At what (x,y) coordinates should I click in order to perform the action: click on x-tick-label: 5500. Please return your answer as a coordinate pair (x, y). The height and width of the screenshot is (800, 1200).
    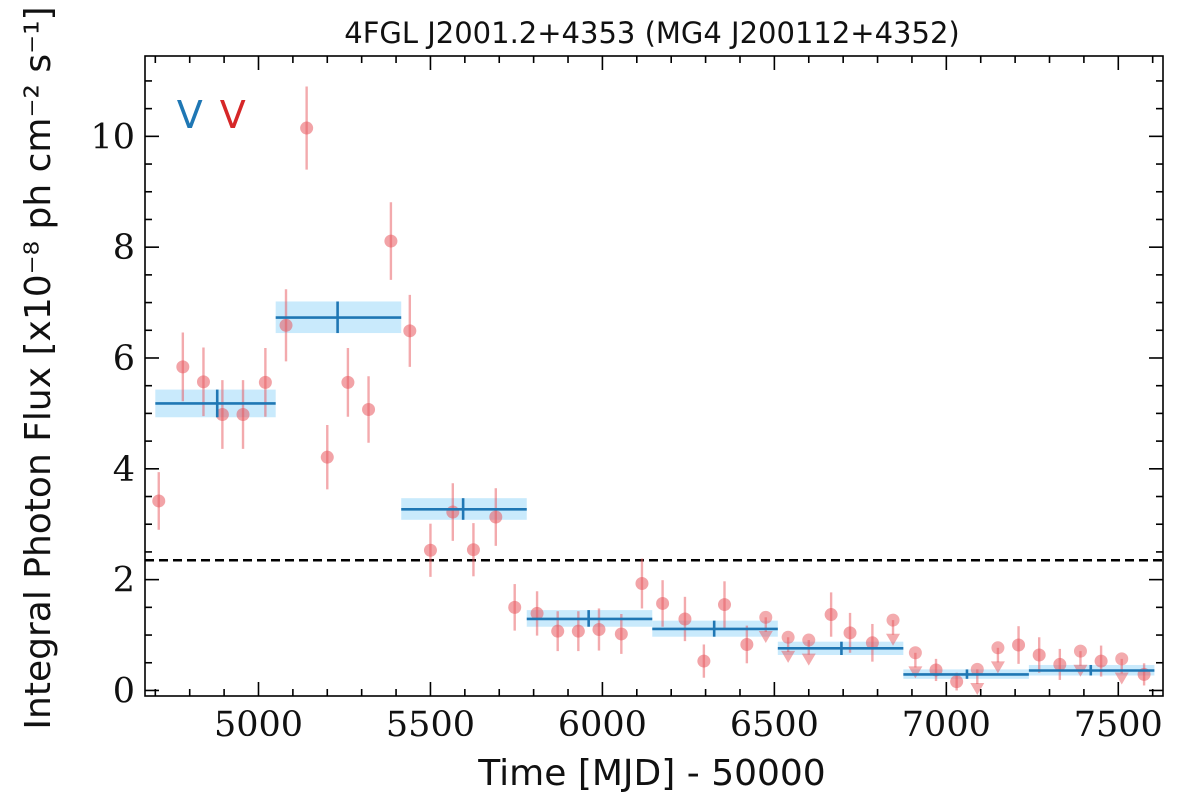
    Looking at the image, I should click on (430, 725).